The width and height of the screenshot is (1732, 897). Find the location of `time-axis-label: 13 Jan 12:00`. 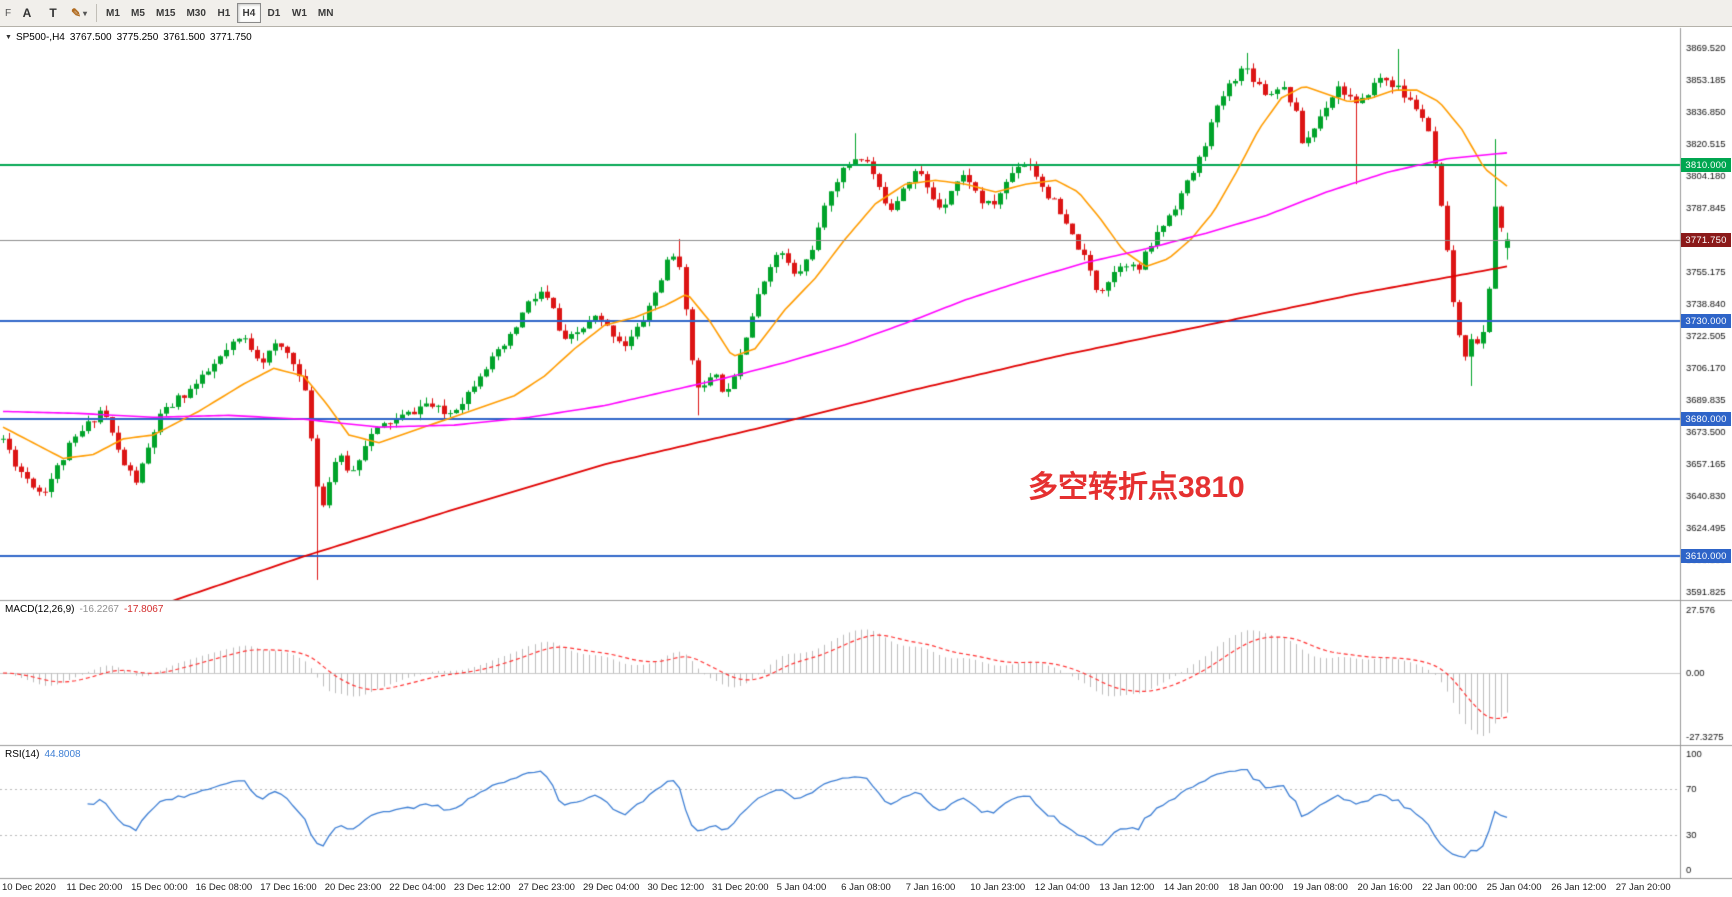

time-axis-label: 13 Jan 12:00 is located at coordinates (1127, 887).